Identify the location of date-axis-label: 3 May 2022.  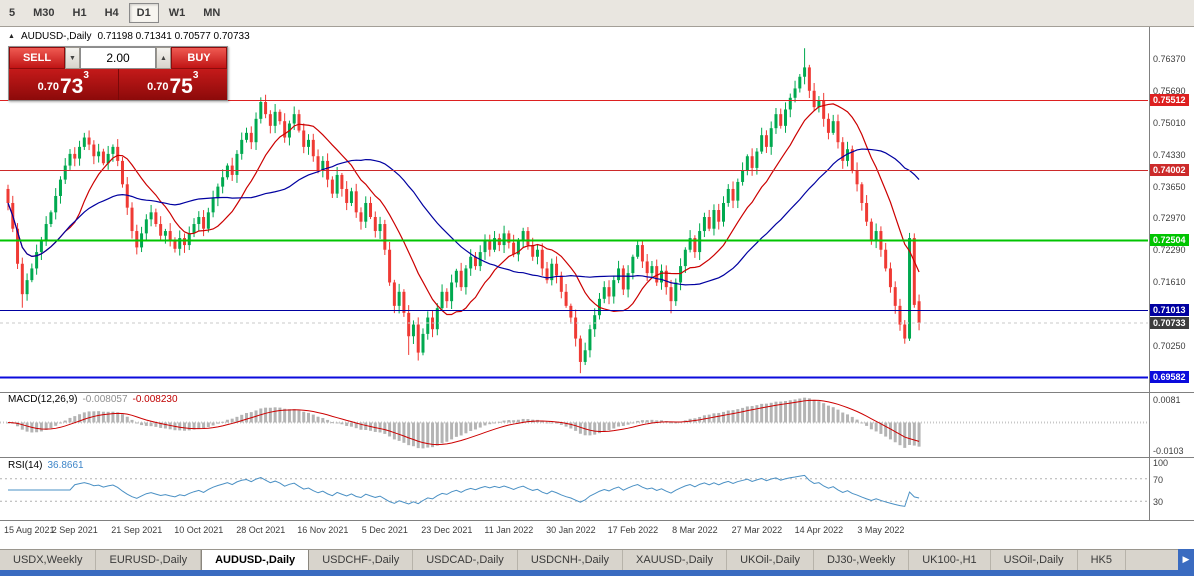
(881, 530).